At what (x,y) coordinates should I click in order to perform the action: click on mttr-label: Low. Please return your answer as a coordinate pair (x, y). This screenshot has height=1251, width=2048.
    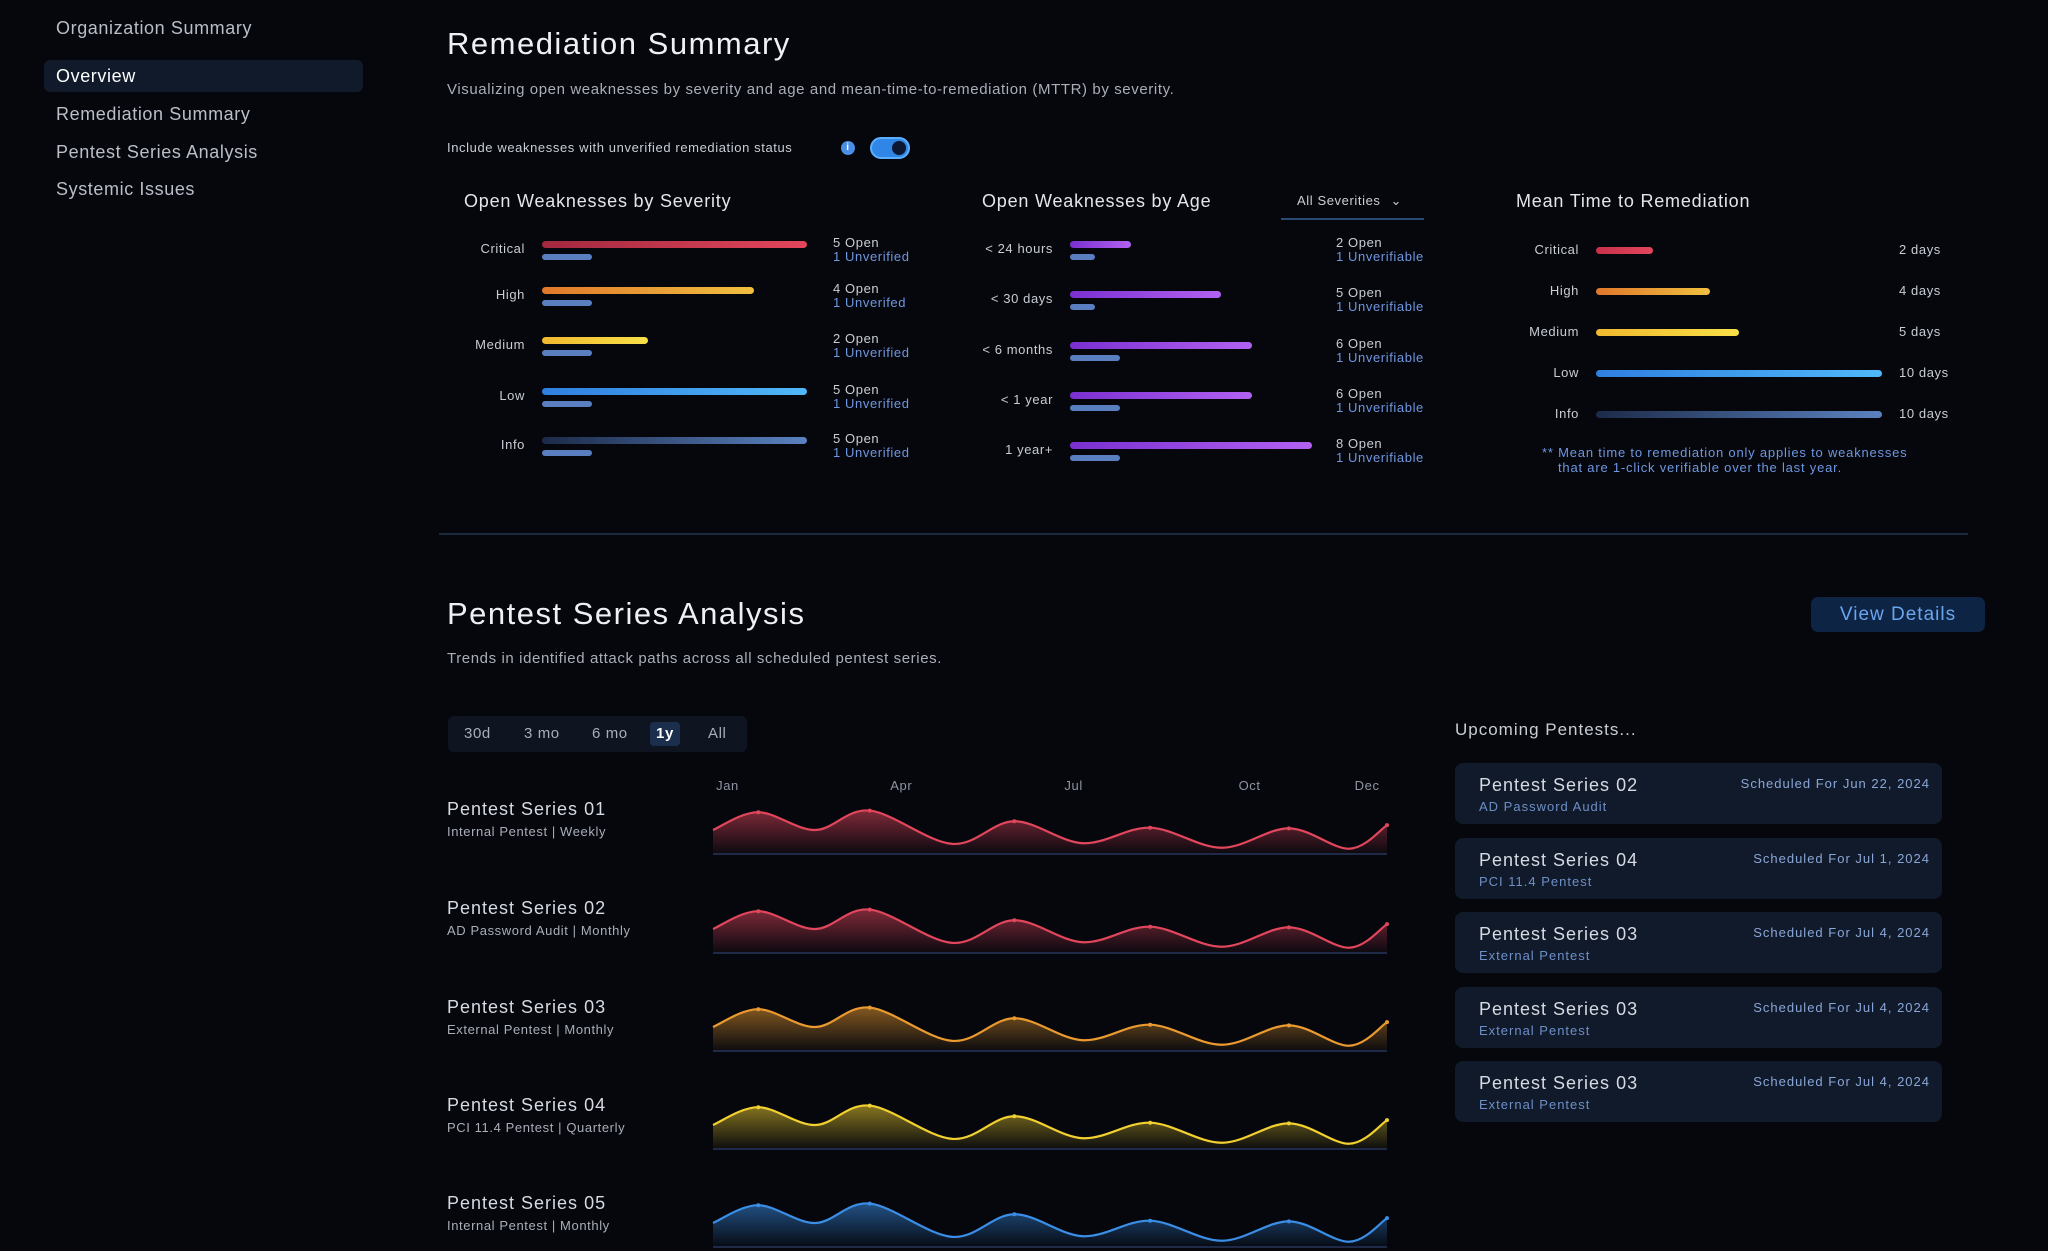
    Looking at the image, I should click on (1566, 372).